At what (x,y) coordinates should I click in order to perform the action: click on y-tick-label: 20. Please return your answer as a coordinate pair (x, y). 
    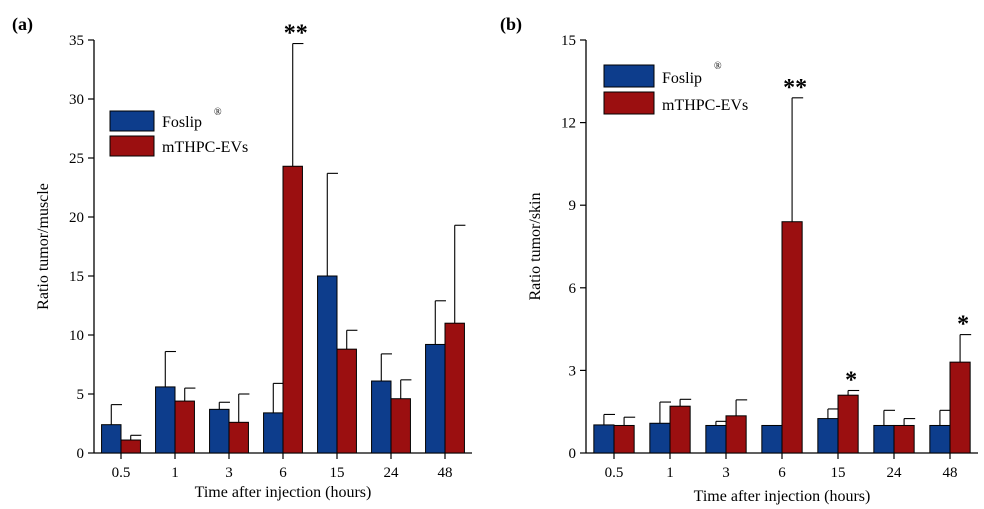
    Looking at the image, I should click on (76, 218).